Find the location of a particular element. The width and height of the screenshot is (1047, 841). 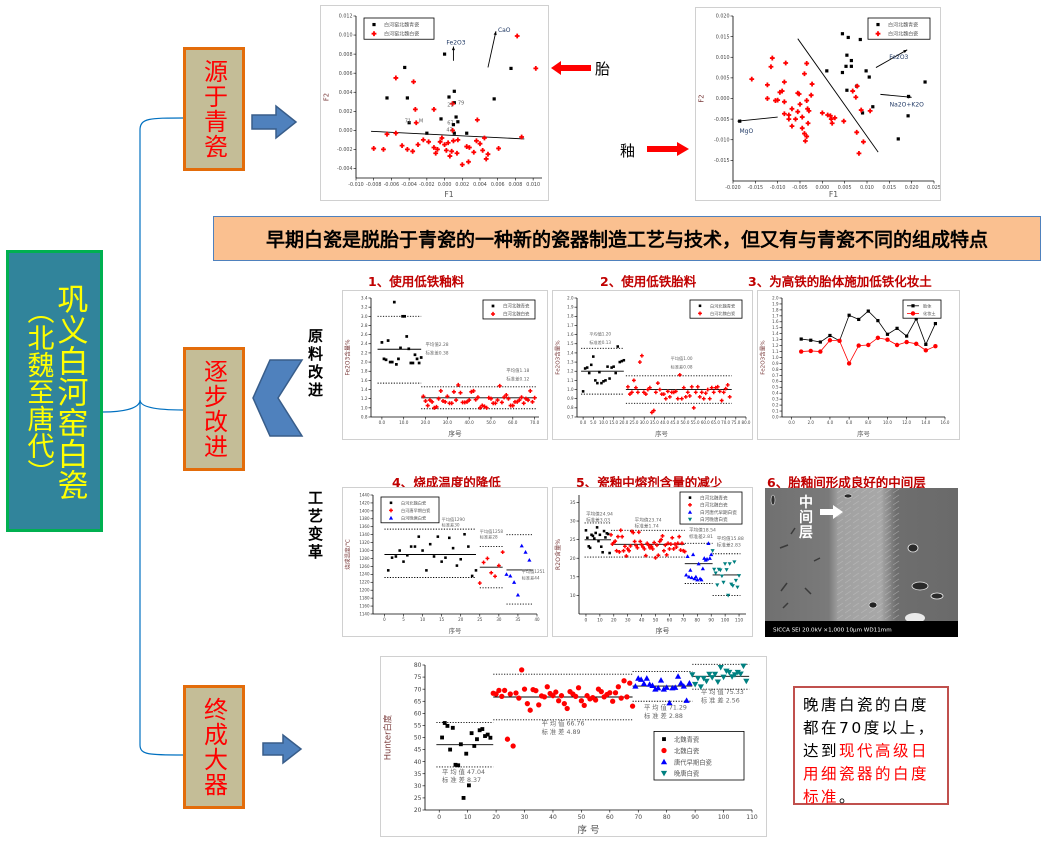

y-tick-label: 0.9 is located at coordinates (775, 363).